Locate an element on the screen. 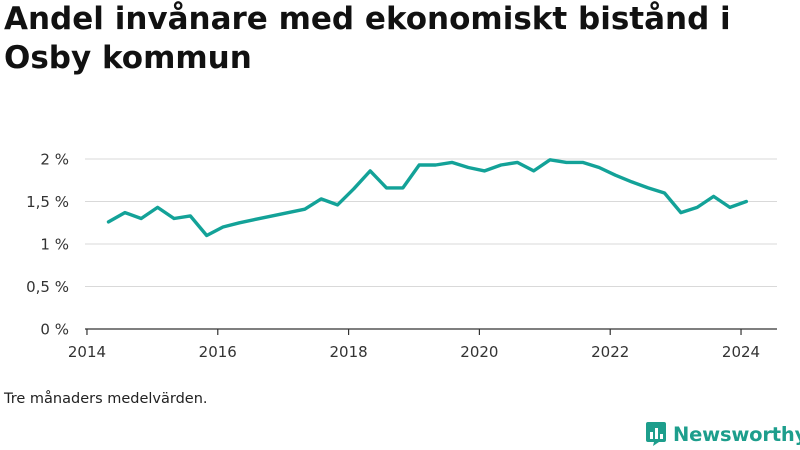 Image resolution: width=800 pixels, height=450 pixels. x-tick-label: 2024 is located at coordinates (741, 352).